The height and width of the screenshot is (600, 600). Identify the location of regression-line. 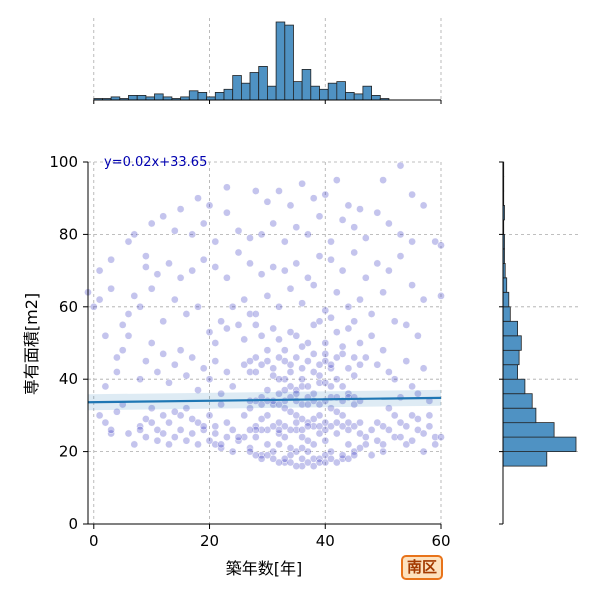
(264, 400).